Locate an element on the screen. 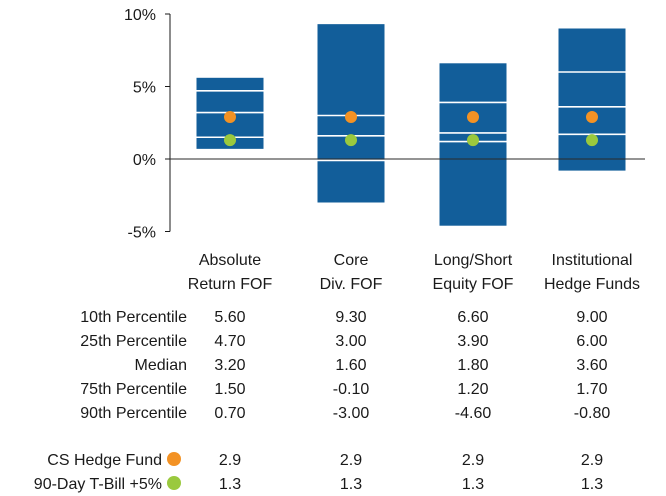 The width and height of the screenshot is (666, 496). table-cell: 1.80 is located at coordinates (472, 365).